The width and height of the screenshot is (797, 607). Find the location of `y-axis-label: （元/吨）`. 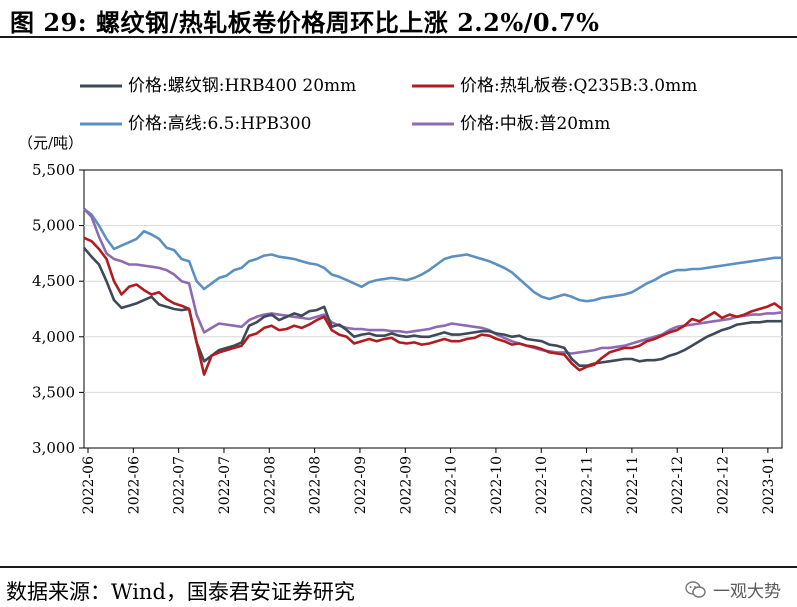

y-axis-label: （元/吨） is located at coordinates (50, 143).